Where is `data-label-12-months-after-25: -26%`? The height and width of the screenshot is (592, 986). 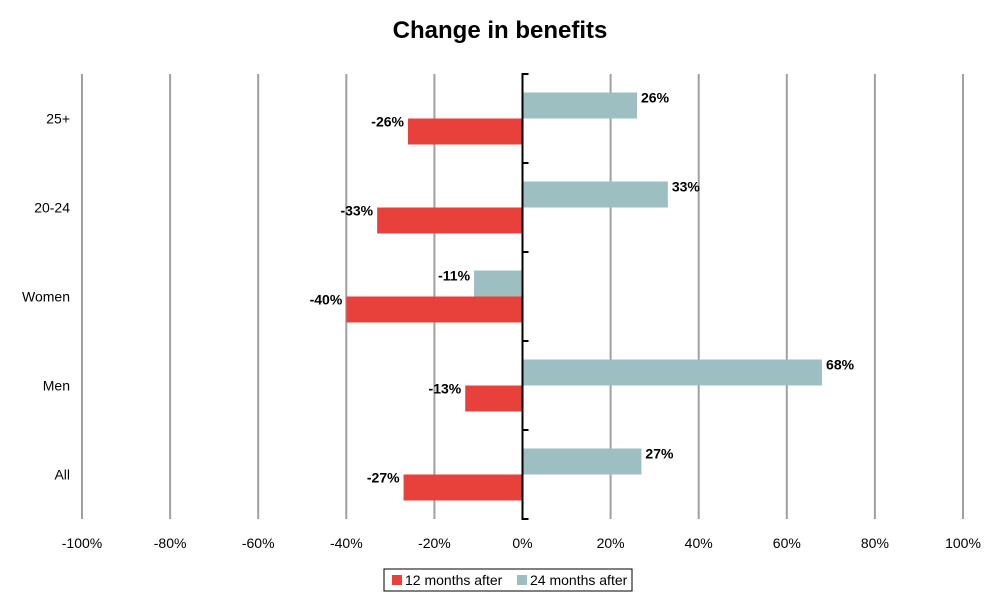 data-label-12-months-after-25: -26% is located at coordinates (387, 122).